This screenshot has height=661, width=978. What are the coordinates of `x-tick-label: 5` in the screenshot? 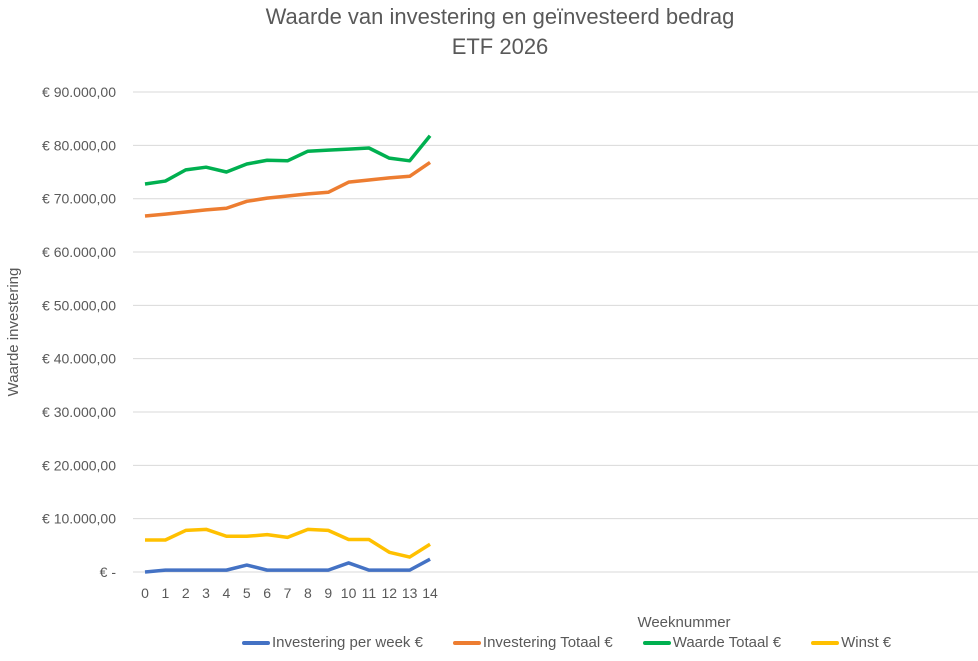 It's located at (247, 593).